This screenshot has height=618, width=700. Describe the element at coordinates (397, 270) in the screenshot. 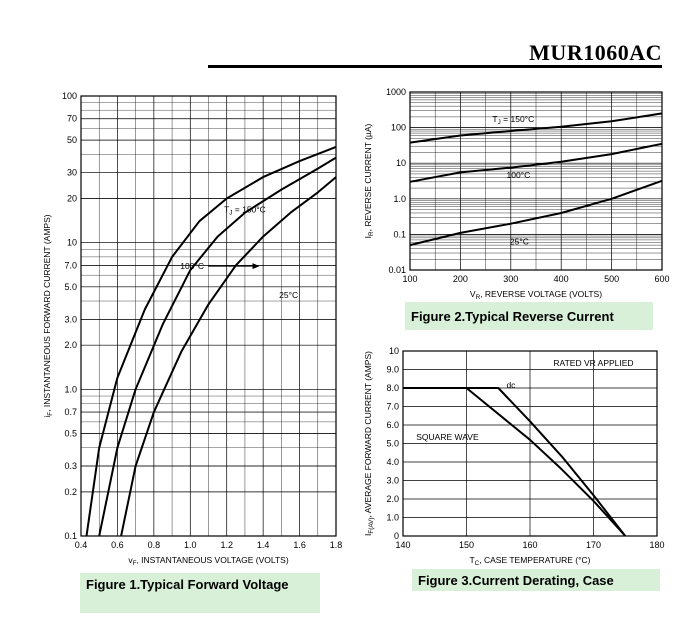

I see `y-tick-label: 0.01` at that location.